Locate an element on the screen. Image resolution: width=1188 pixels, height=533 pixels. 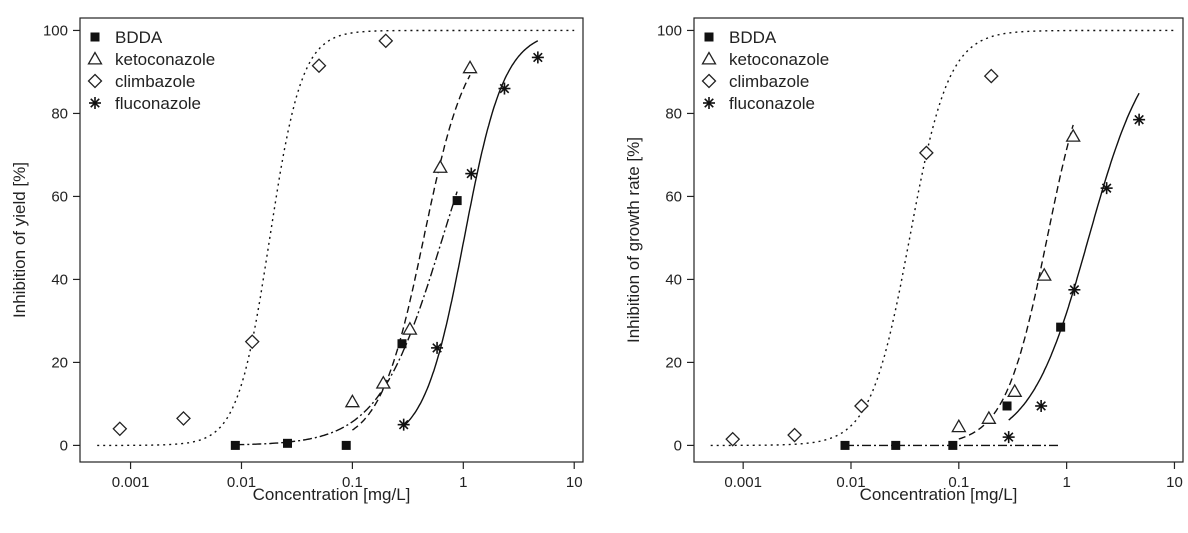
fit-curve-ketoconazole is located at coordinates (411, 252).